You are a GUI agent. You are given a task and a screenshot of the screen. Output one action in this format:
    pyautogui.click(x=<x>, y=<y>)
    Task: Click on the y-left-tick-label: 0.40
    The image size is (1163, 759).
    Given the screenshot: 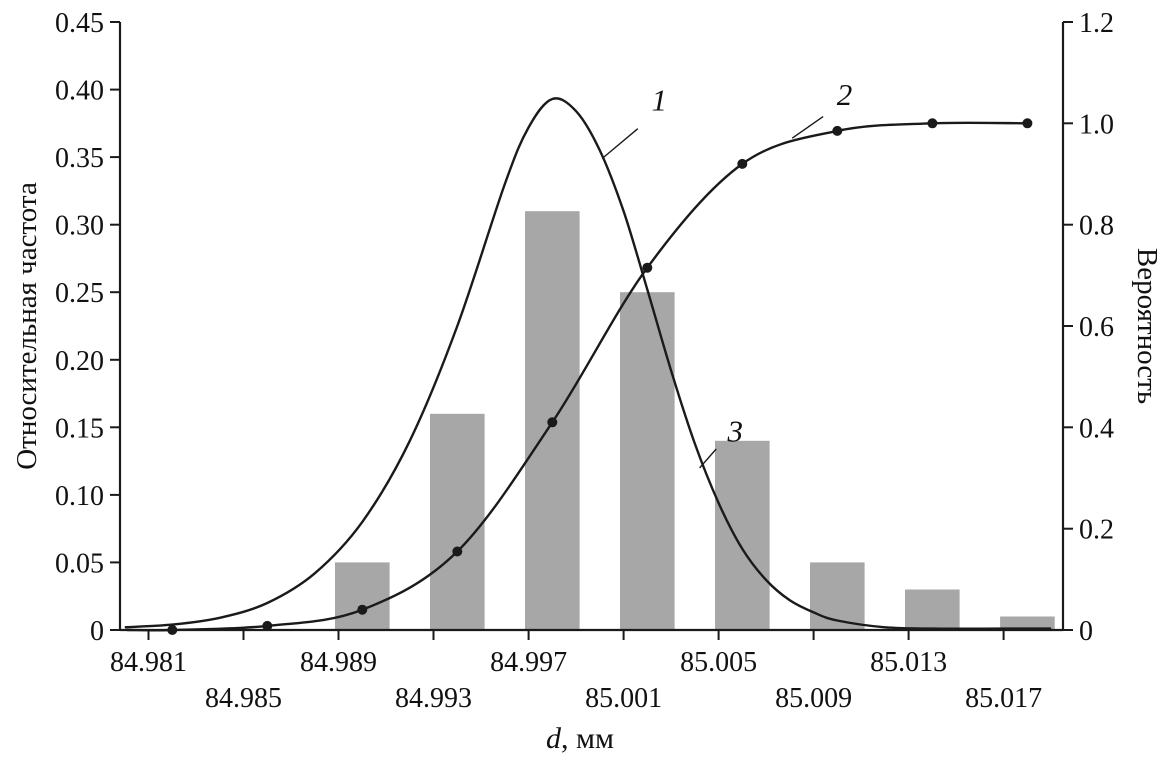 What is the action you would take?
    pyautogui.click(x=79, y=91)
    